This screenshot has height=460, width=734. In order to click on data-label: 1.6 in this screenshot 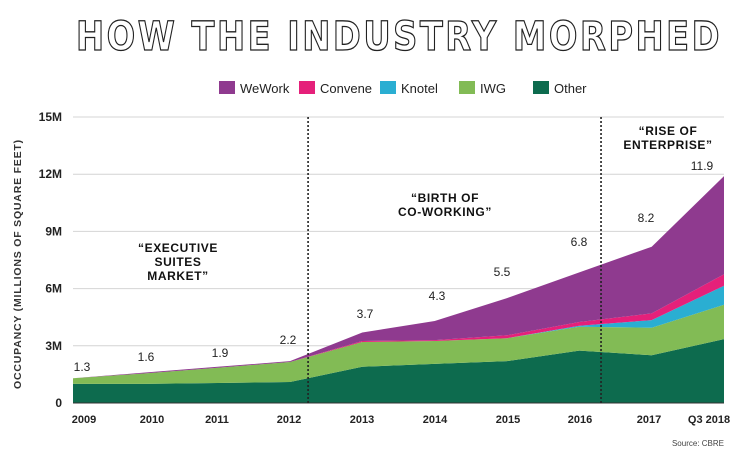, I will do `click(146, 357)`.